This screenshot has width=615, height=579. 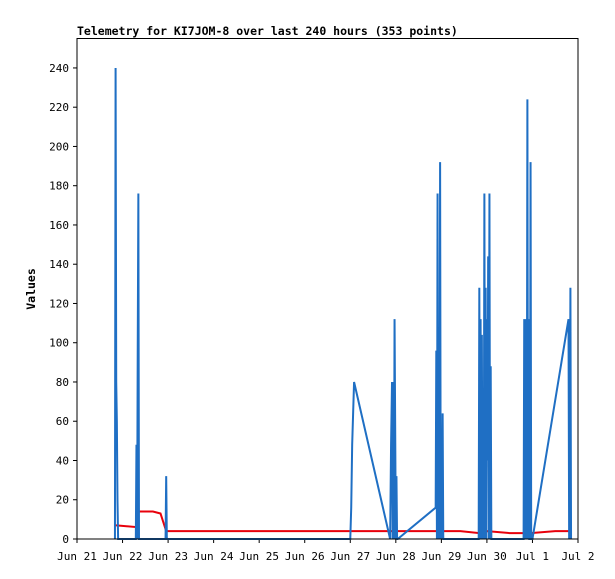 I want to click on x-tick-label: Jun 29, so click(x=441, y=556).